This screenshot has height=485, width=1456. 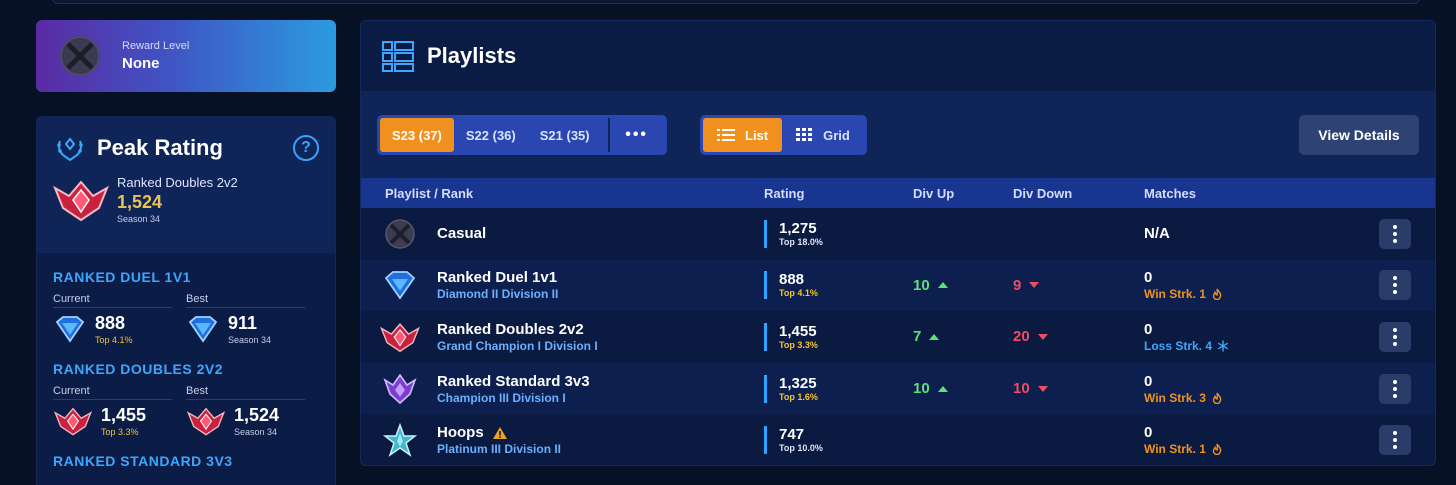 What do you see at coordinates (1186, 346) in the screenshot?
I see `streak: Loss Strk. 4` at bounding box center [1186, 346].